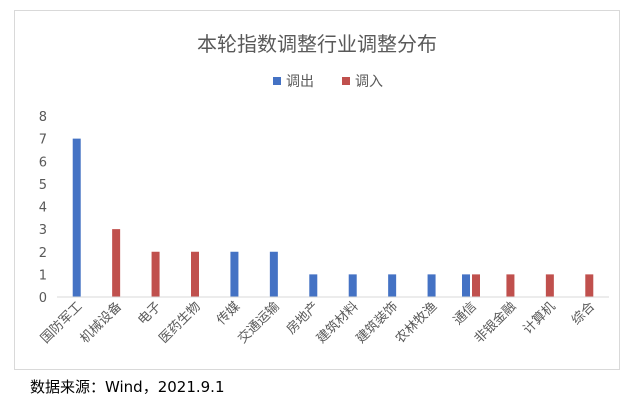 The width and height of the screenshot is (634, 410). I want to click on y-tick-label: 4, so click(43, 208).